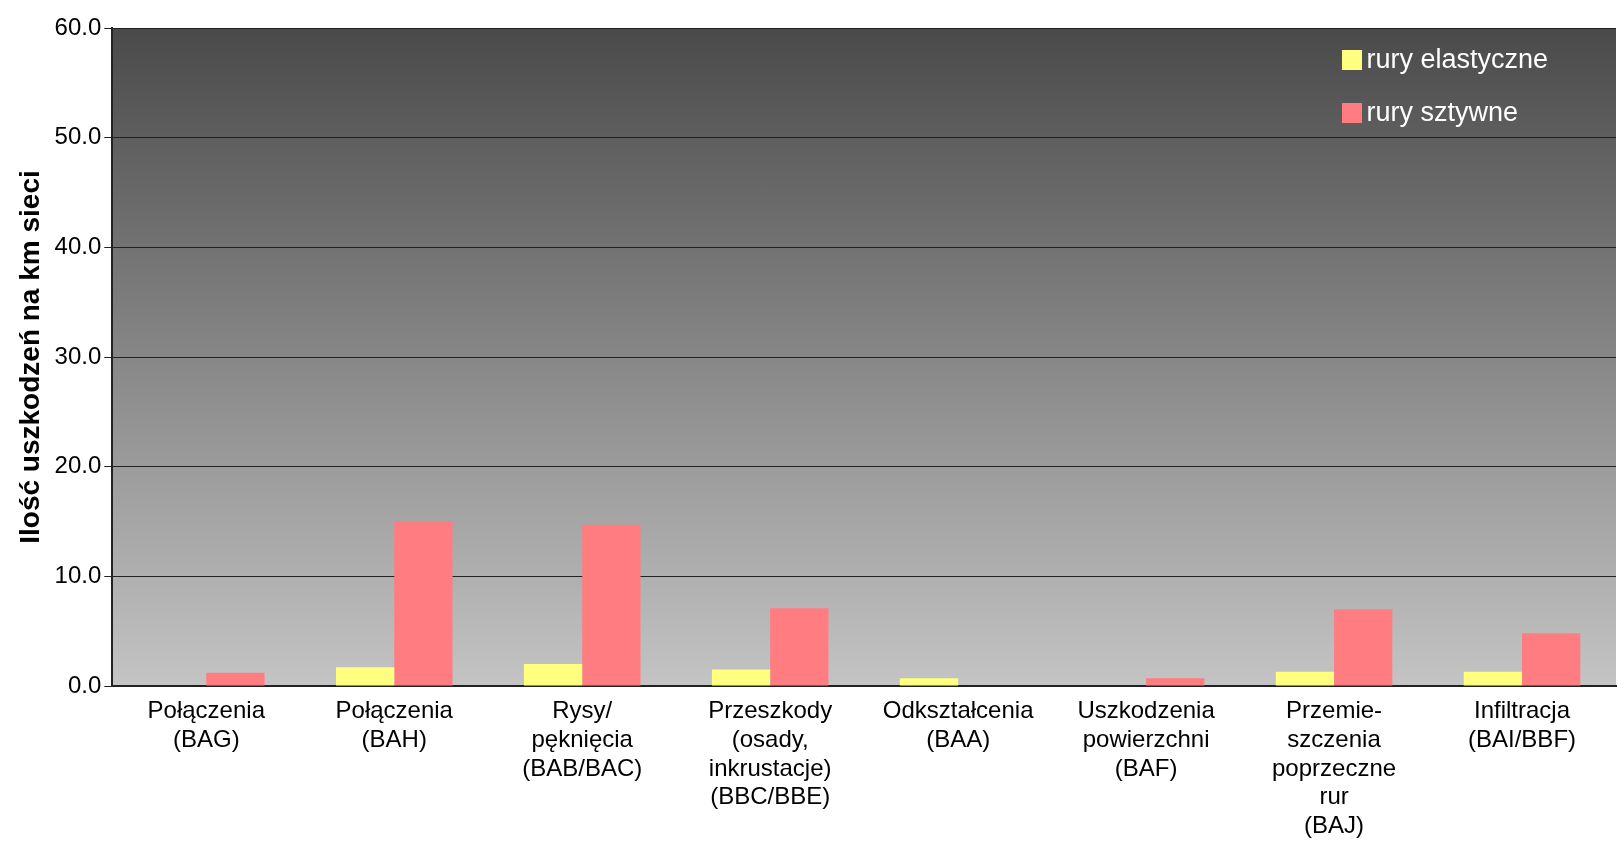 This screenshot has height=844, width=1618. Describe the element at coordinates (78, 355) in the screenshot. I see `y-tick-label: 30.0` at that location.